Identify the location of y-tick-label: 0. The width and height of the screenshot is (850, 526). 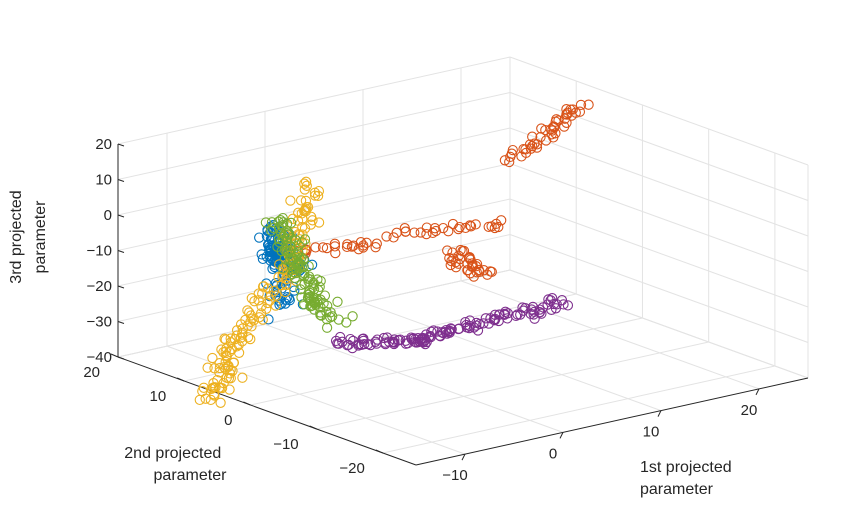
(228, 420).